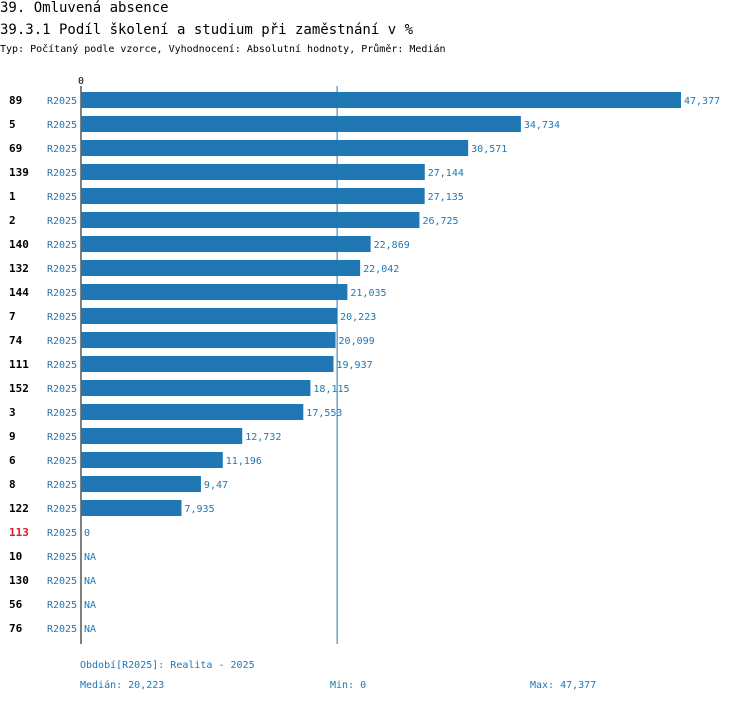 Image resolution: width=750 pixels, height=704 pixels. I want to click on category-label: 1, so click(12, 196).